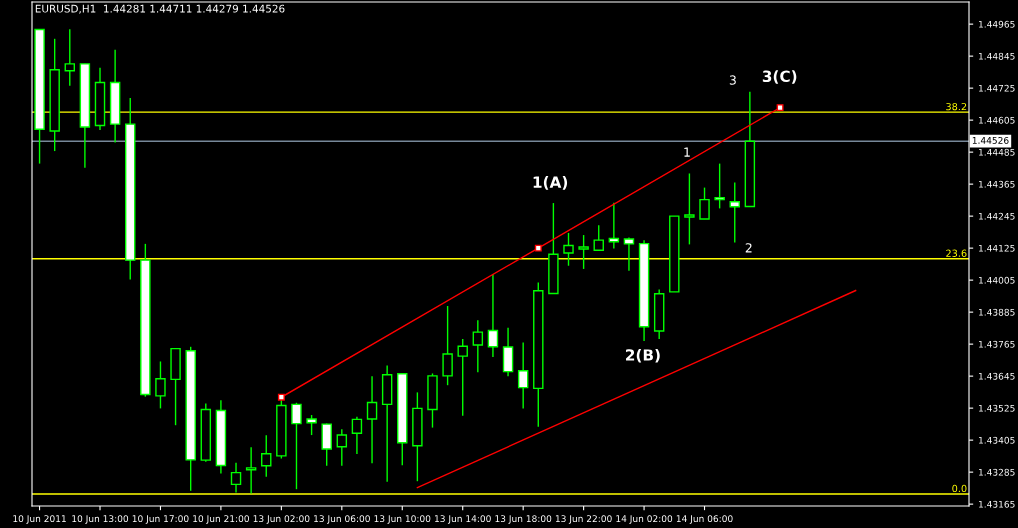 Image resolution: width=1018 pixels, height=528 pixels. What do you see at coordinates (523, 519) in the screenshot?
I see `x-tick-label: 13 Jun 18:00` at bounding box center [523, 519].